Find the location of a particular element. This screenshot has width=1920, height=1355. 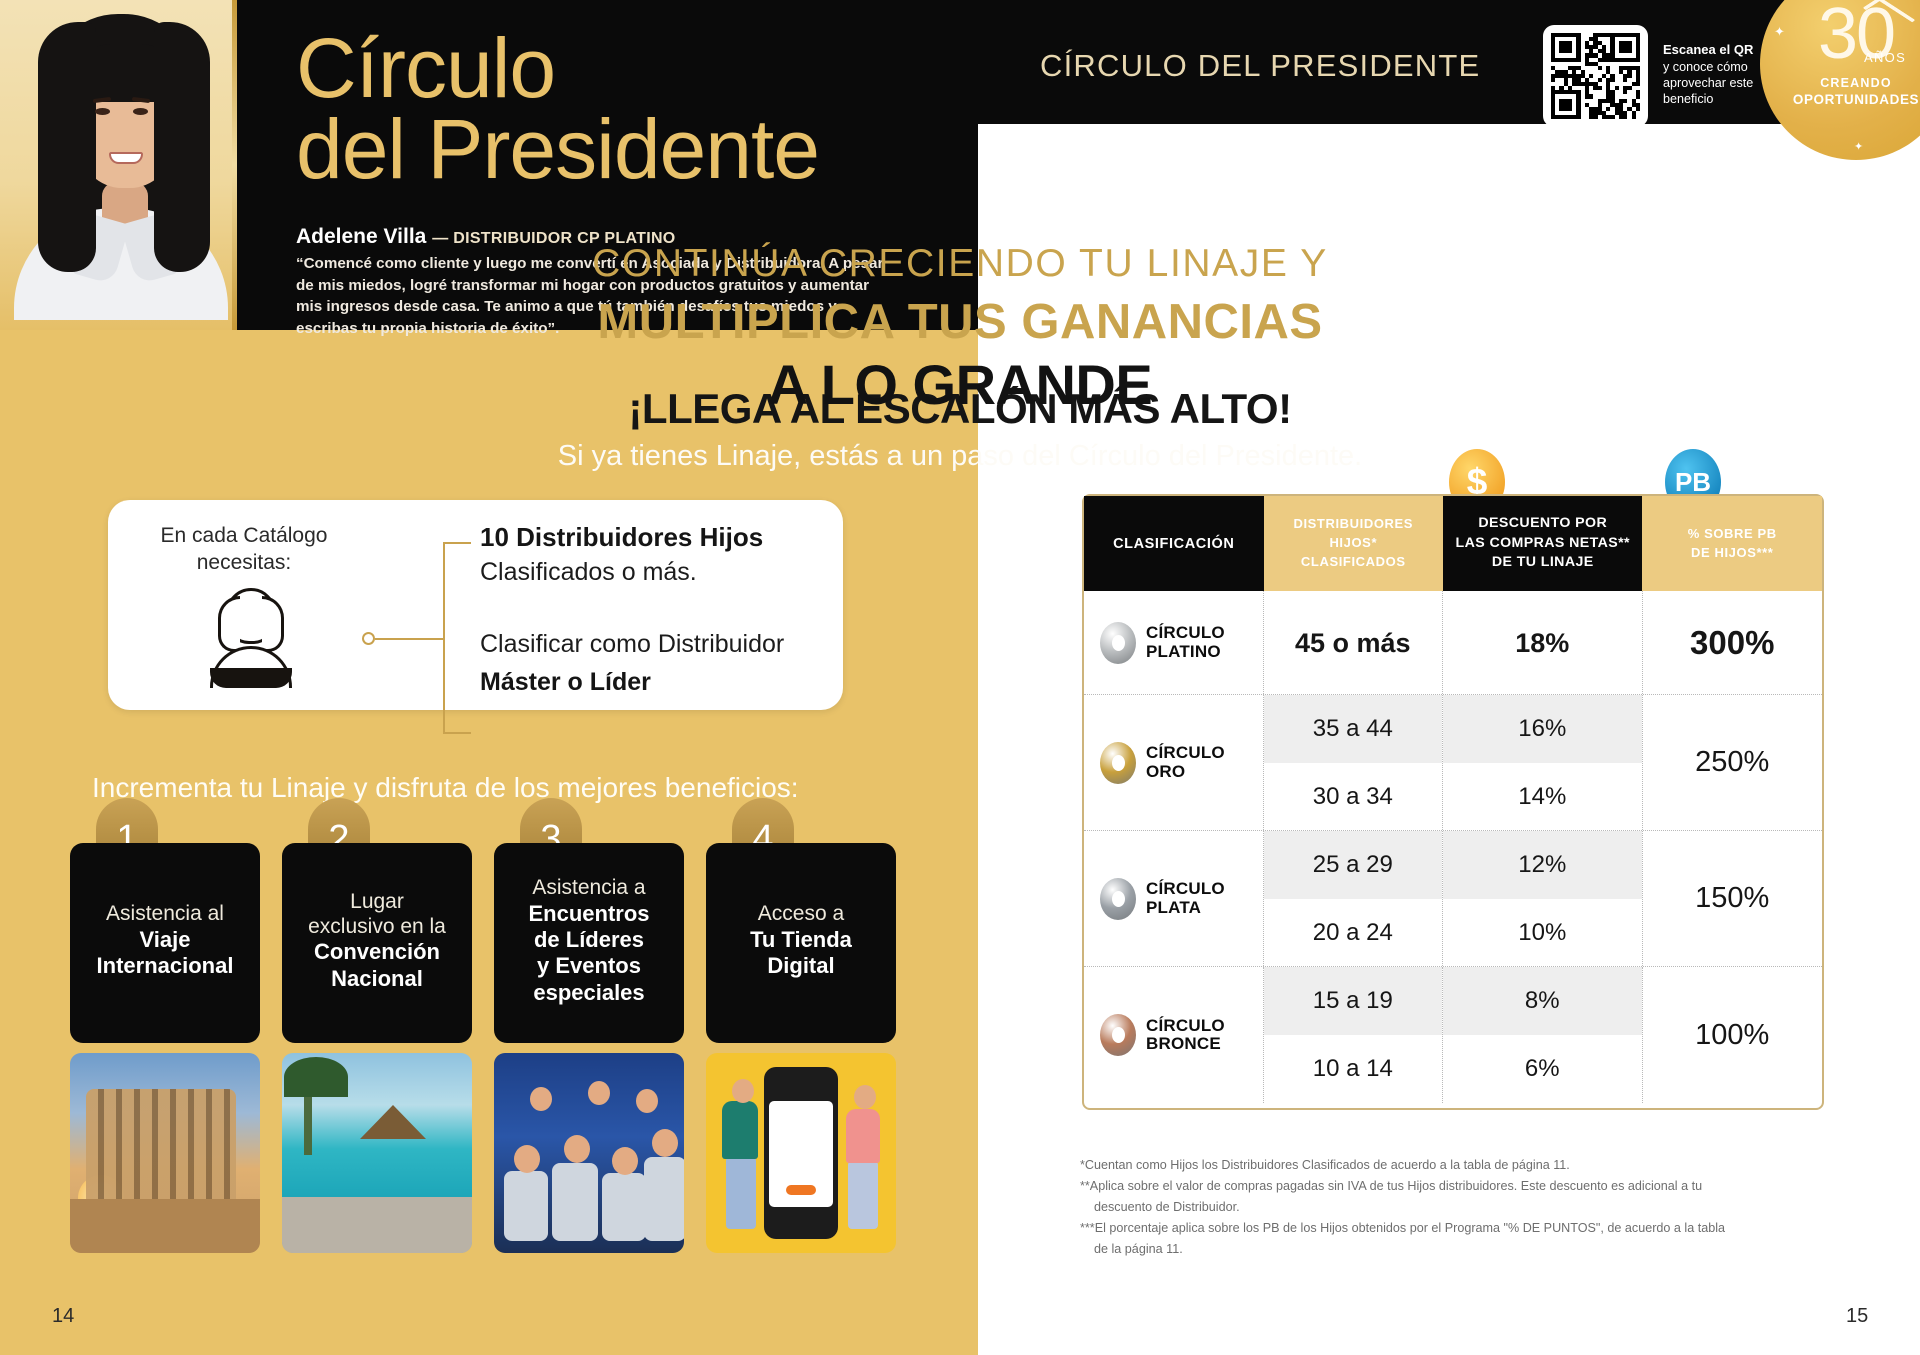

table-cell-descuento-value: 16% is located at coordinates (1542, 729).